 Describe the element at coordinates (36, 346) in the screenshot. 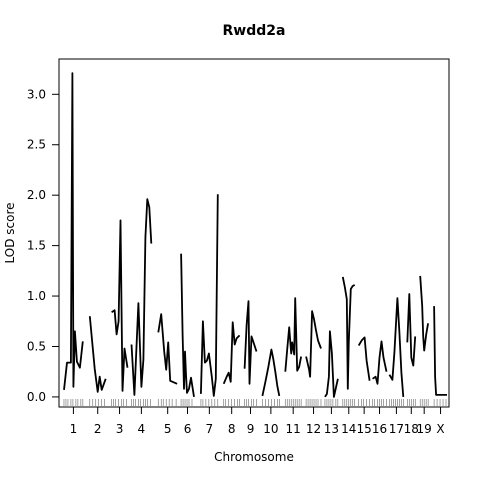

I see `y-tick-label: 0.5` at that location.